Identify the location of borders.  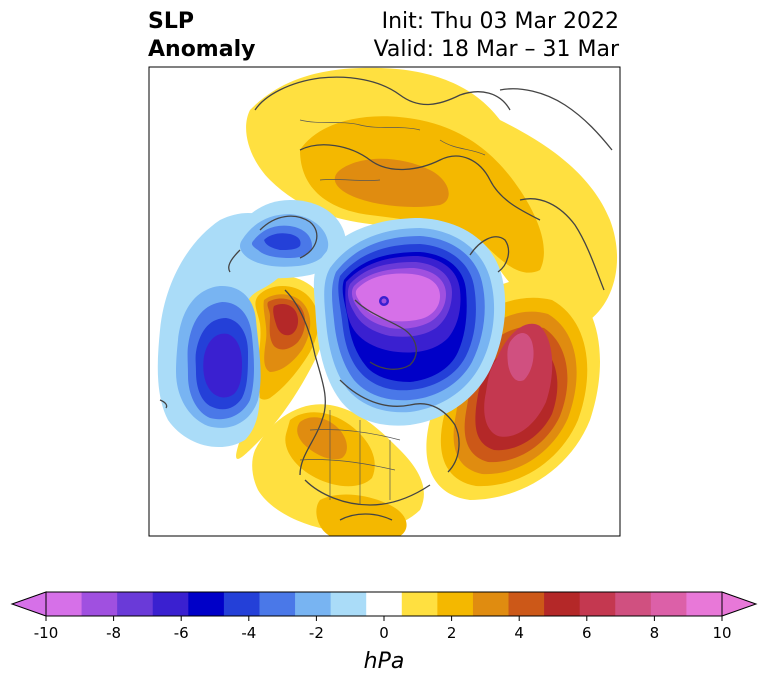
(392, 312).